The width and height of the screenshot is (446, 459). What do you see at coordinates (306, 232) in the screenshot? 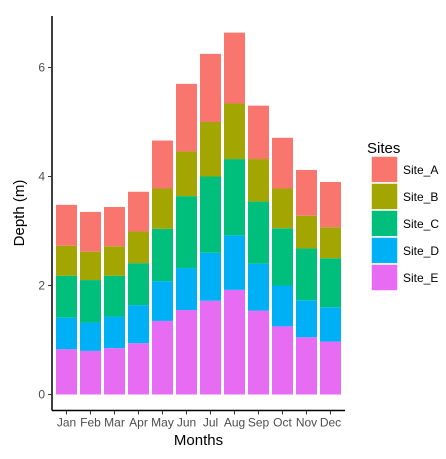
I see `bar-segment-site-b-nov` at bounding box center [306, 232].